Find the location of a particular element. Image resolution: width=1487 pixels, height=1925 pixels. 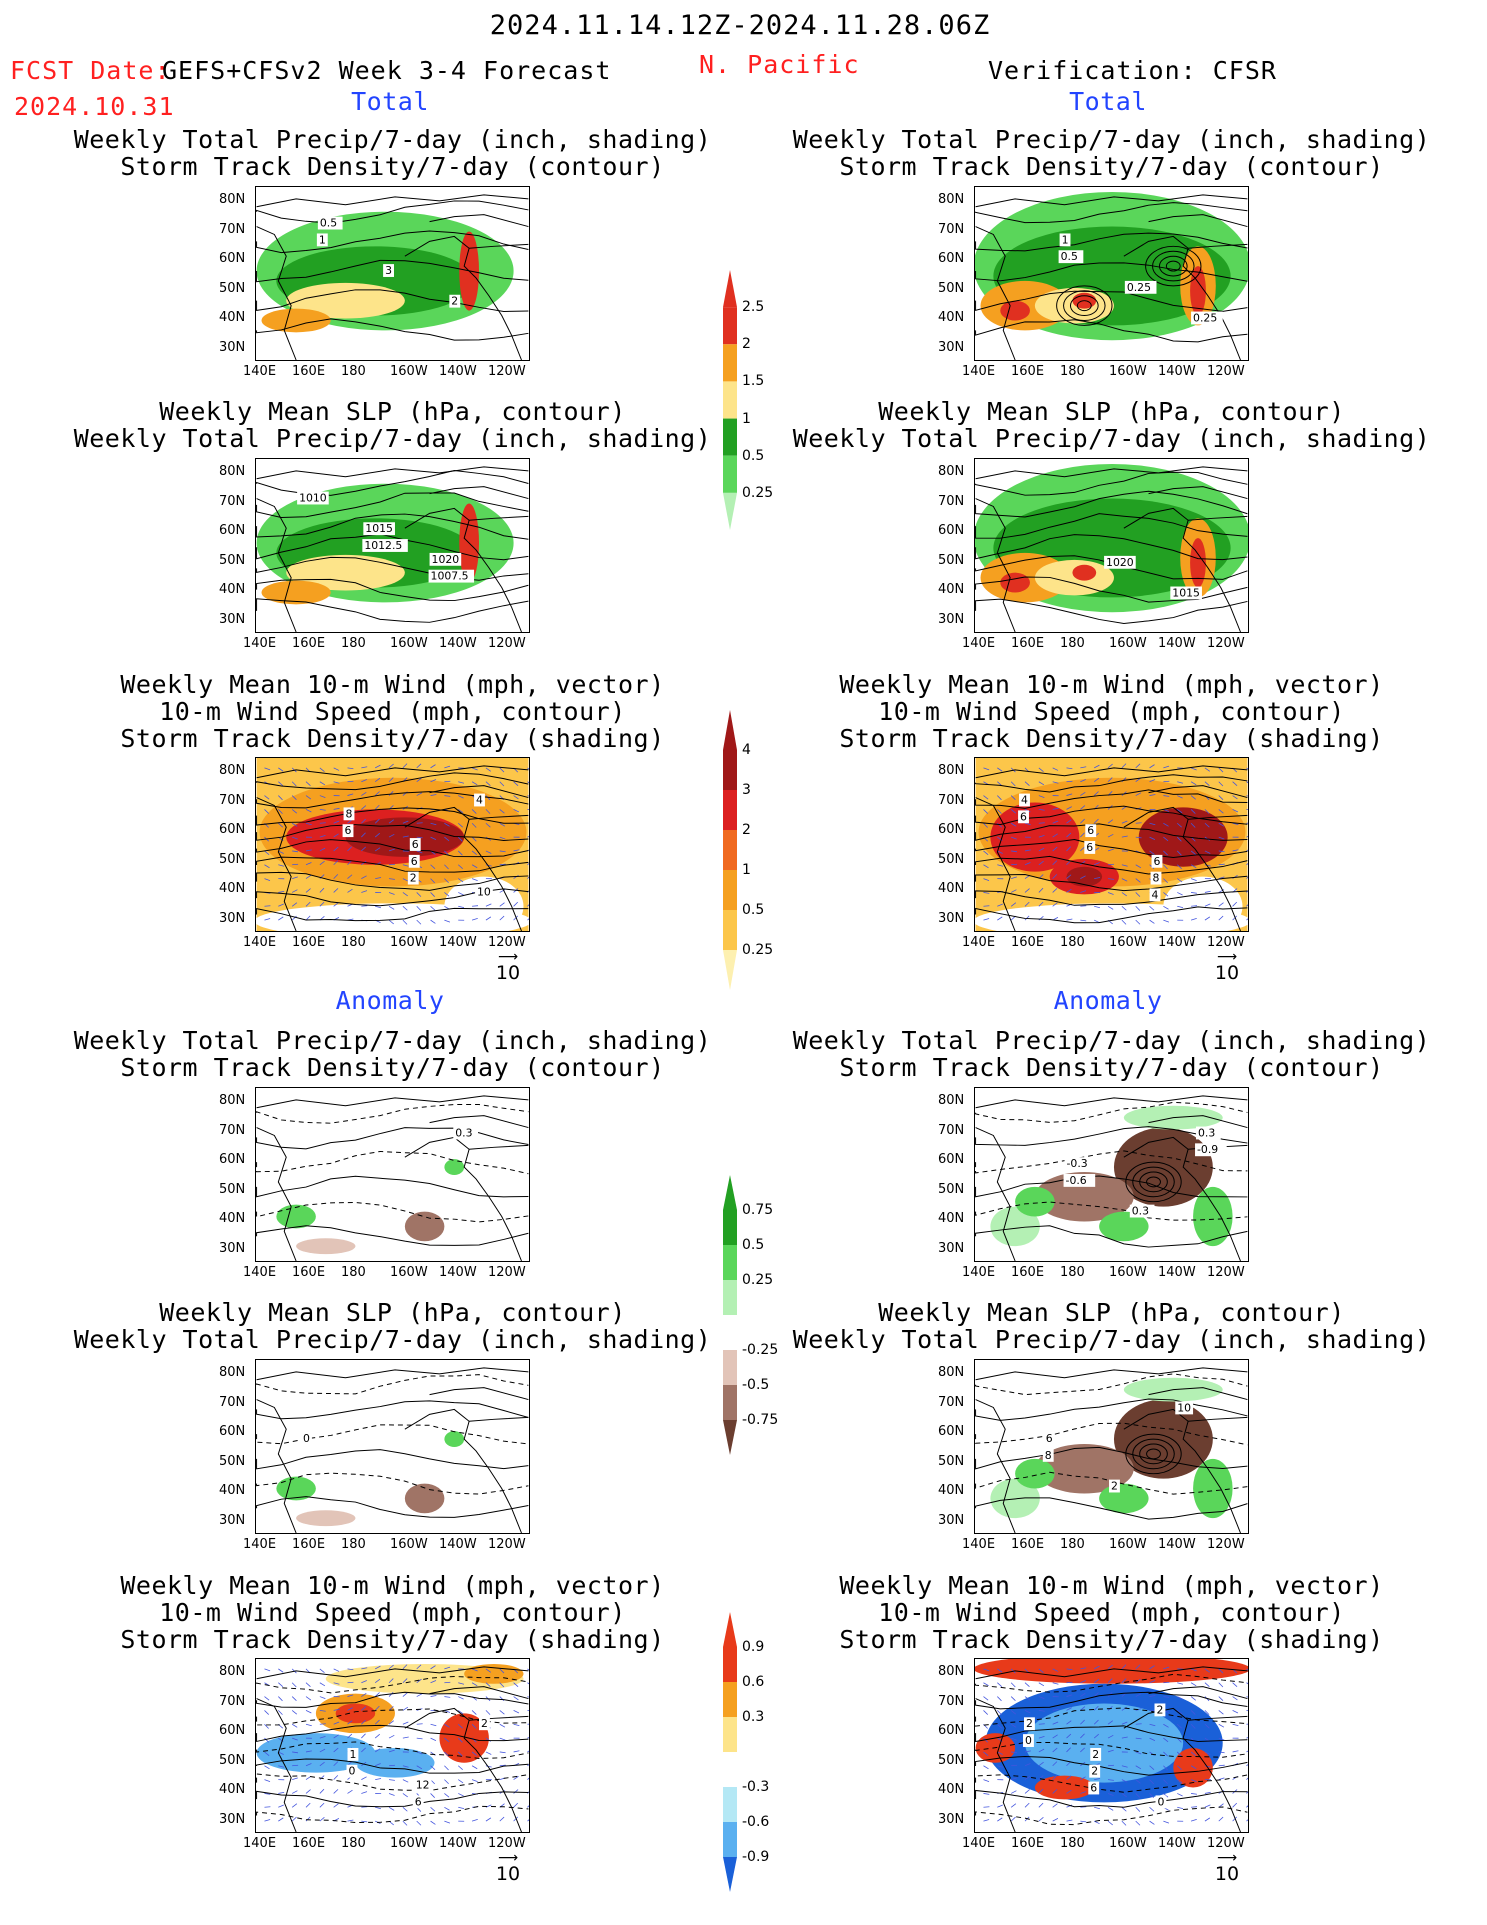

map-canvas: 1020 1015 is located at coordinates (1111, 545).